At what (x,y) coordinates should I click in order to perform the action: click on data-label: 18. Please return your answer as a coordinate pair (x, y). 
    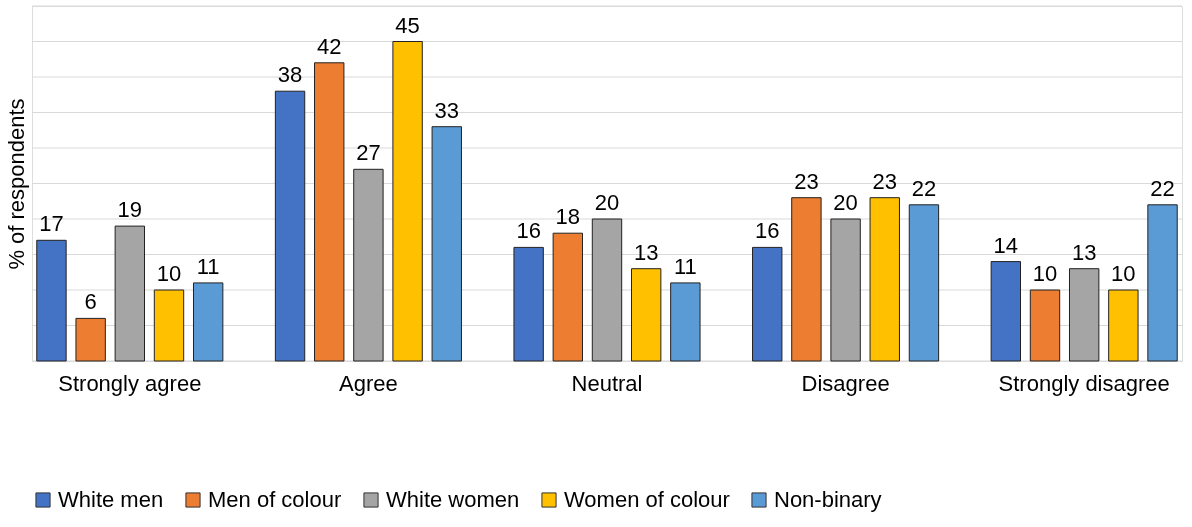
    Looking at the image, I should click on (568, 217).